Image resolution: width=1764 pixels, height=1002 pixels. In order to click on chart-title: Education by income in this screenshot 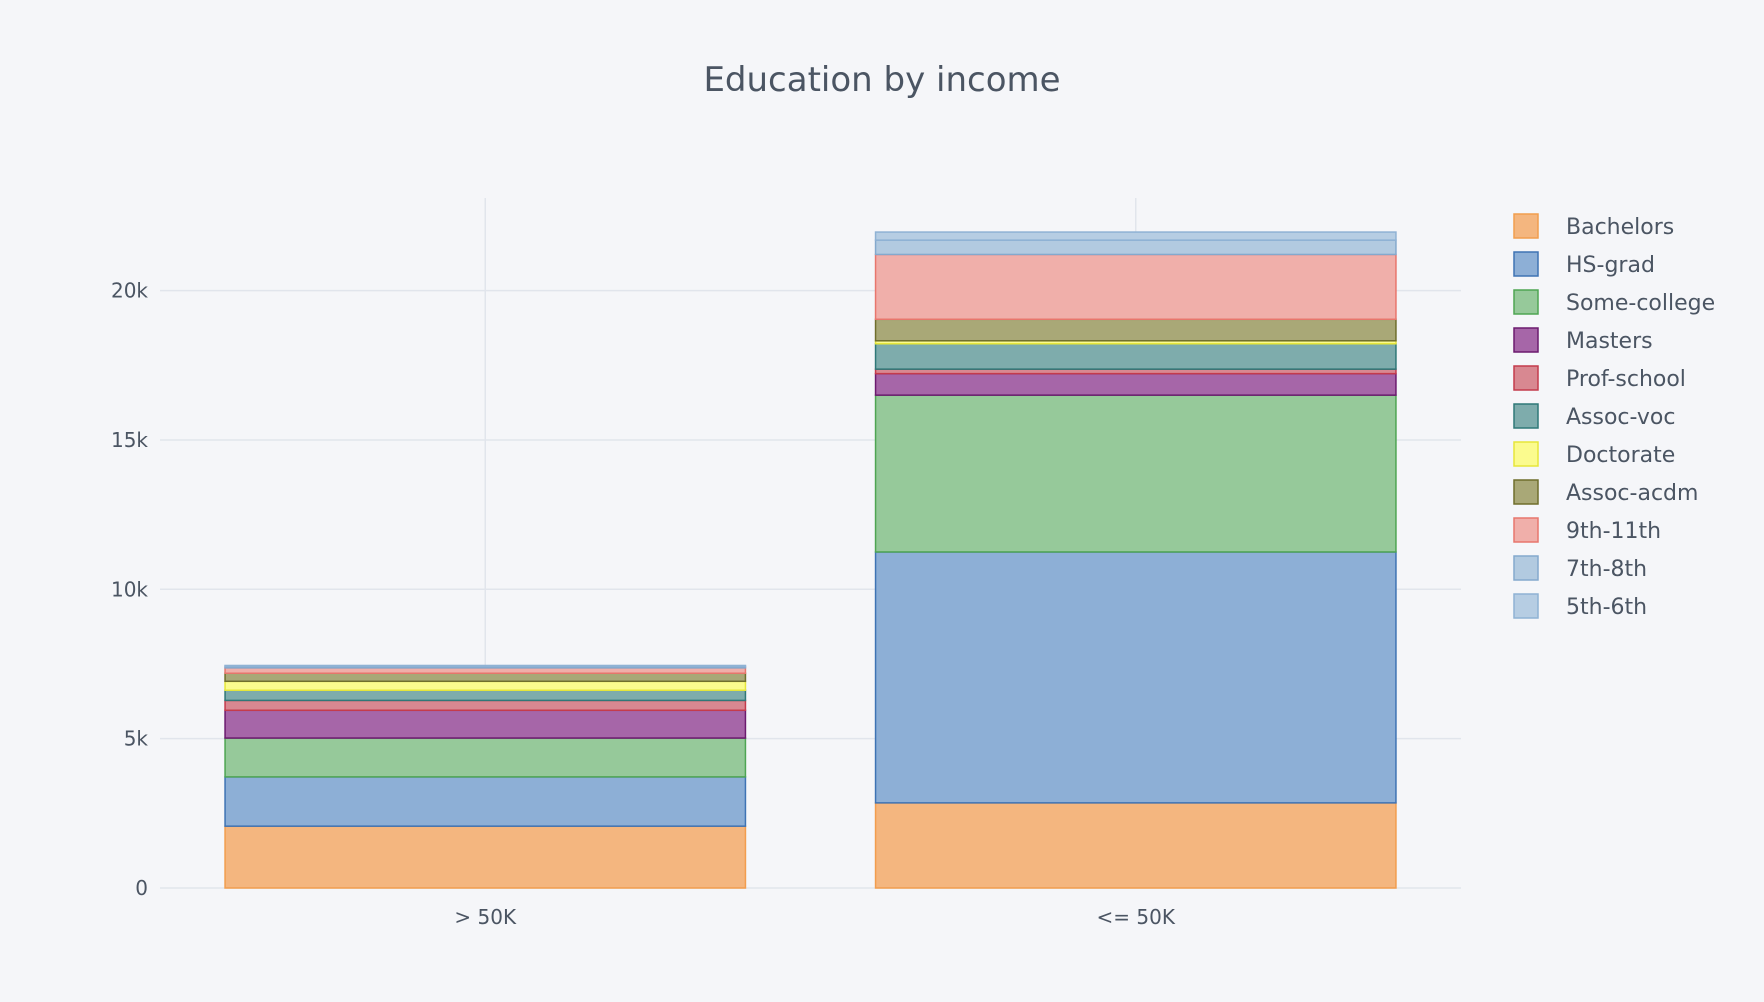, I will do `click(882, 80)`.